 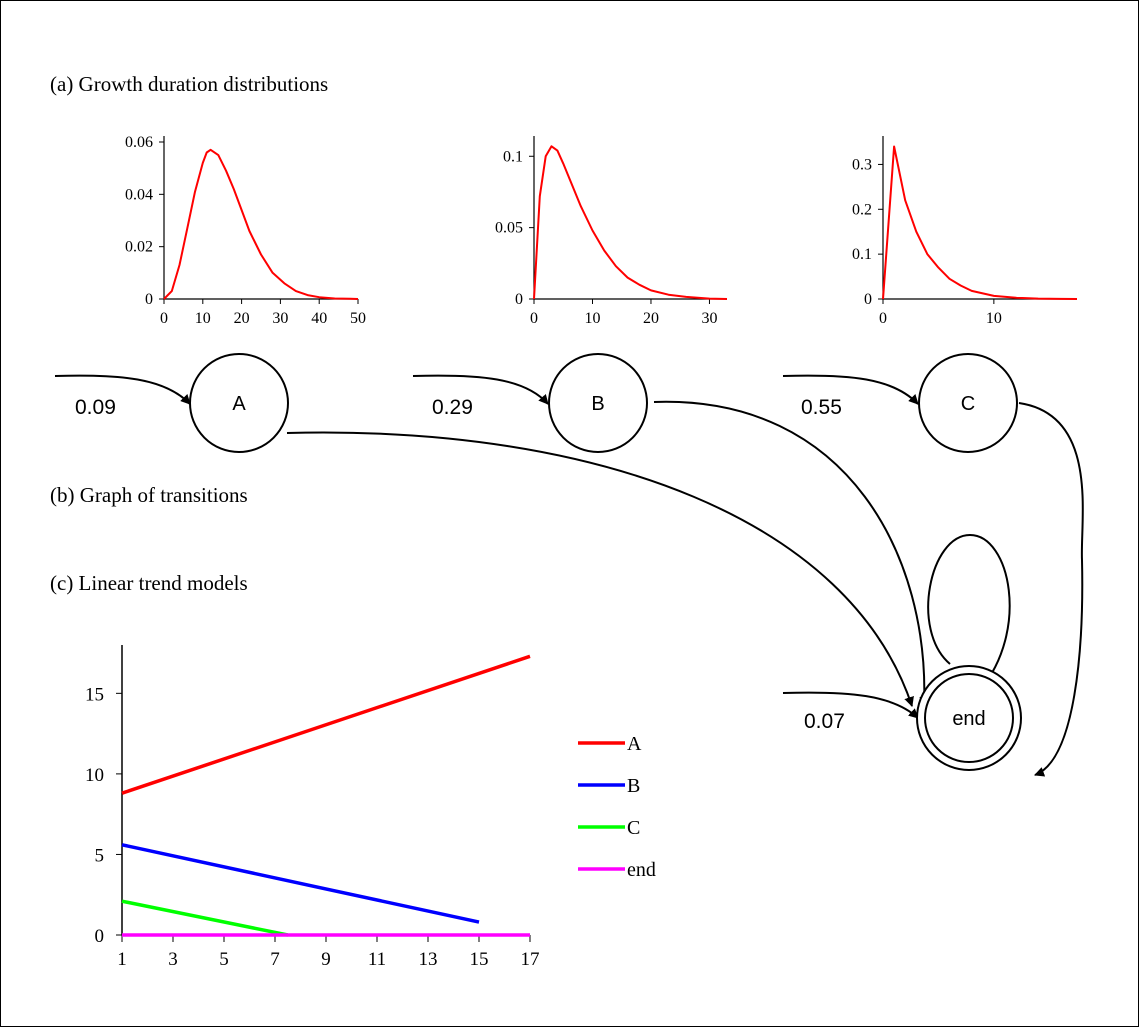 I want to click on legend-label-A: A, so click(x=634, y=744).